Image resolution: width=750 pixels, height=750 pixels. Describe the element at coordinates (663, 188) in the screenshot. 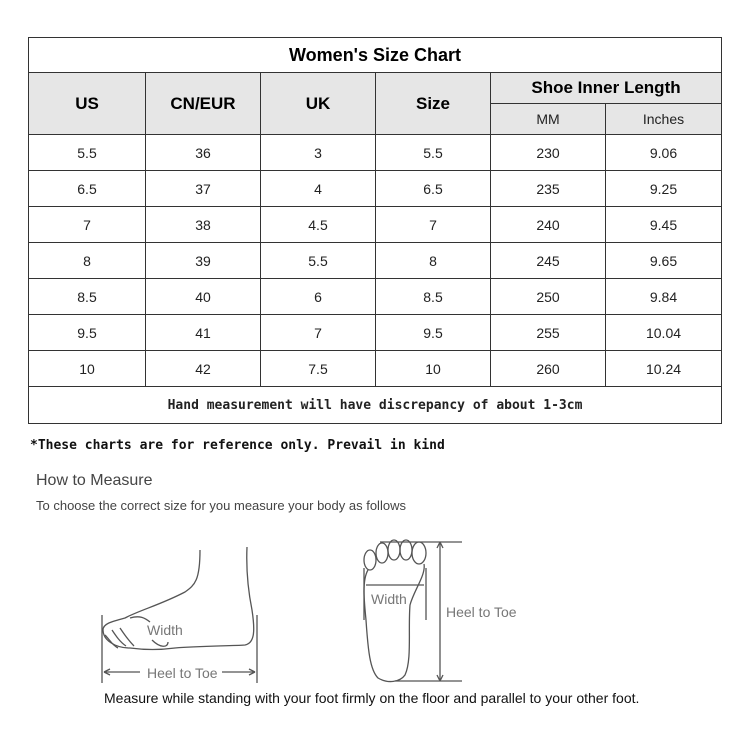

I see `table-cell: 9.25` at that location.